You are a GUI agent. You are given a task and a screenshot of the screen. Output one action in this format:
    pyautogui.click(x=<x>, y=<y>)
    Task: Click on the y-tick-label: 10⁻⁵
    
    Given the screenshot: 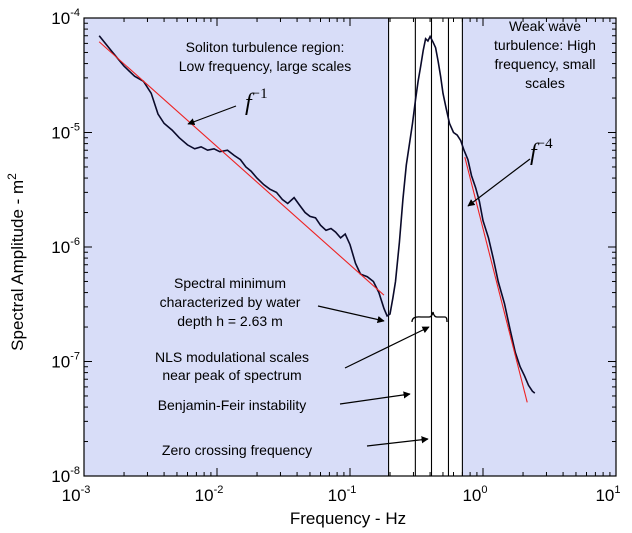 What is the action you would take?
    pyautogui.click(x=65, y=132)
    